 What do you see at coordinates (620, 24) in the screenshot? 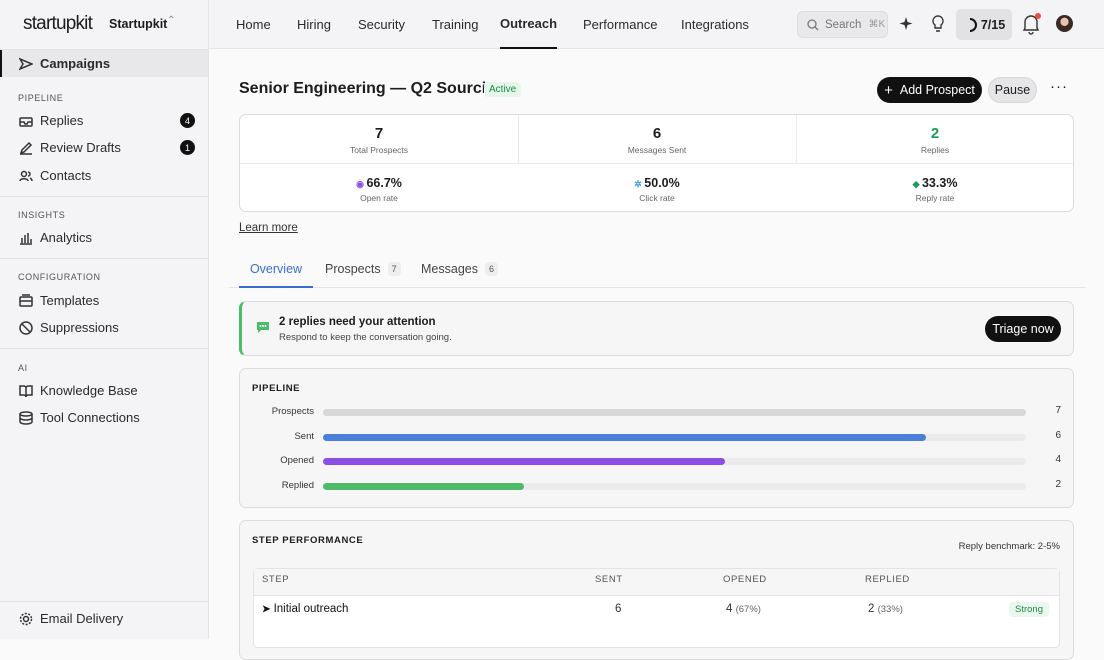
I see `nav-tab: Performance` at bounding box center [620, 24].